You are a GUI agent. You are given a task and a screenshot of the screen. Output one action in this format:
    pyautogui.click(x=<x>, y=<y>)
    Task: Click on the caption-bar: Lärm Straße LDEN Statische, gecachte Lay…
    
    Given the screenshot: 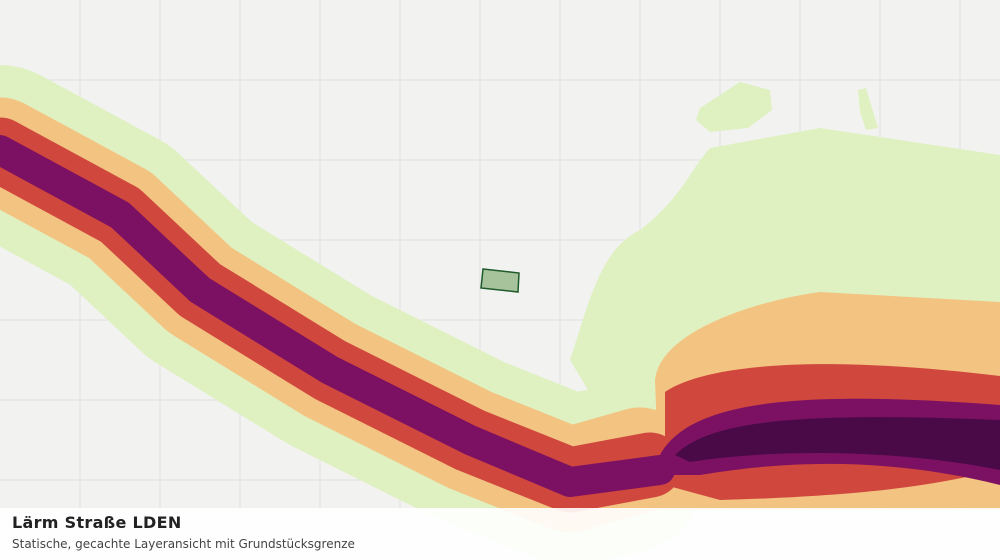 What is the action you would take?
    pyautogui.click(x=500, y=534)
    